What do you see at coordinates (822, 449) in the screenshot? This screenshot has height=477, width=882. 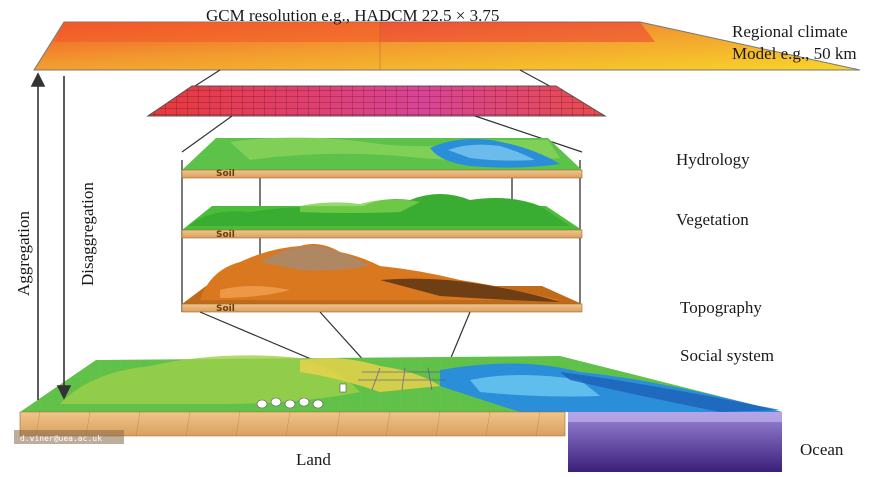 I see `ocean-label: Ocean` at bounding box center [822, 449].